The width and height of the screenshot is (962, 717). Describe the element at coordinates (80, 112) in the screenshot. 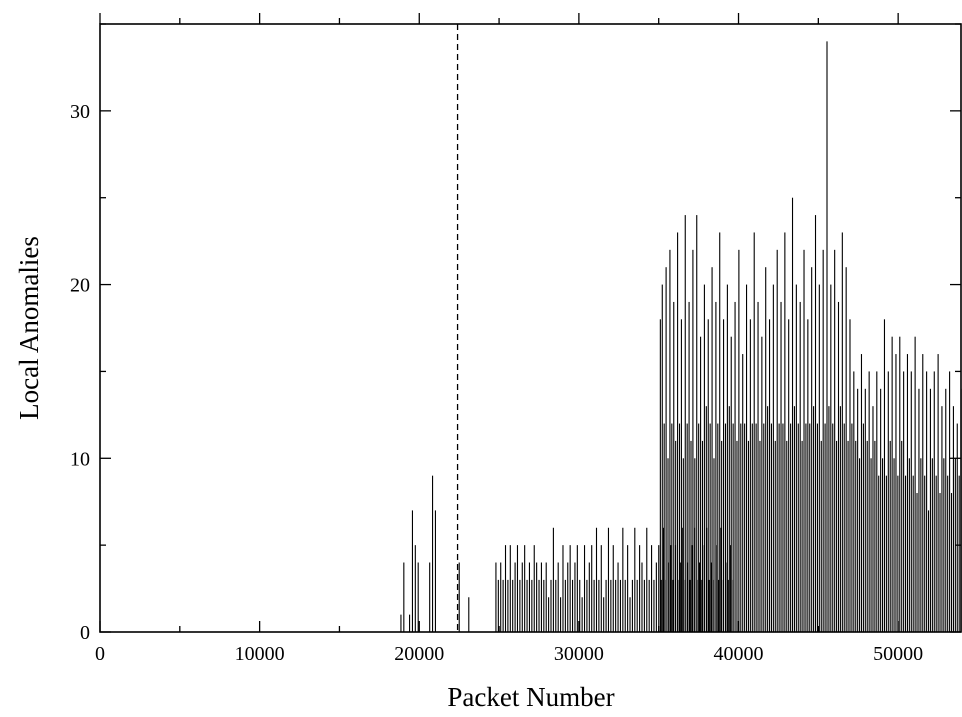

I see `y-tick-label: 30` at that location.